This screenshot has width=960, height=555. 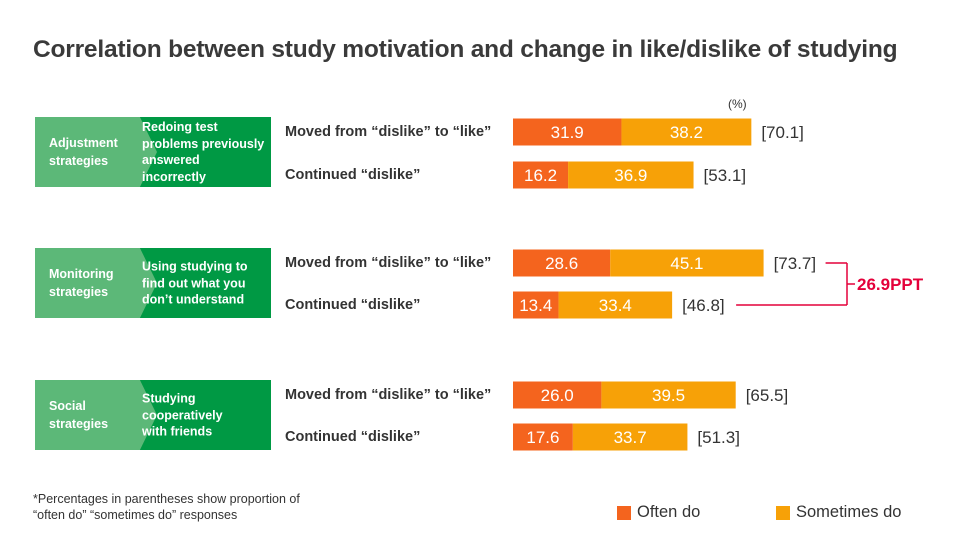 What do you see at coordinates (174, 168) in the screenshot?
I see `group-desc-line: answered incorrectly` at bounding box center [174, 168].